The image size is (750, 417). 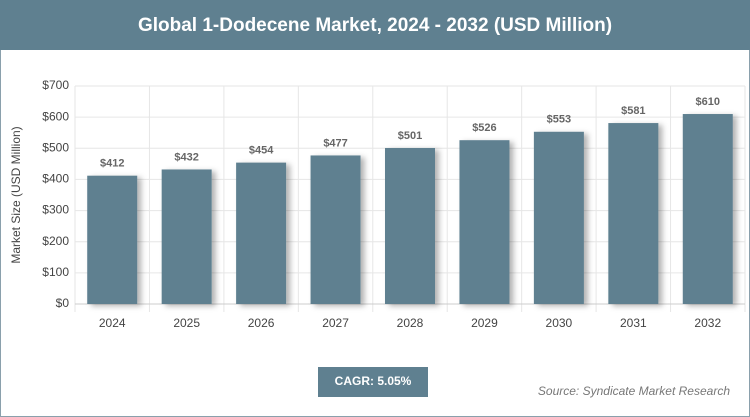 I want to click on y-tick-label: $300, so click(x=55, y=210).